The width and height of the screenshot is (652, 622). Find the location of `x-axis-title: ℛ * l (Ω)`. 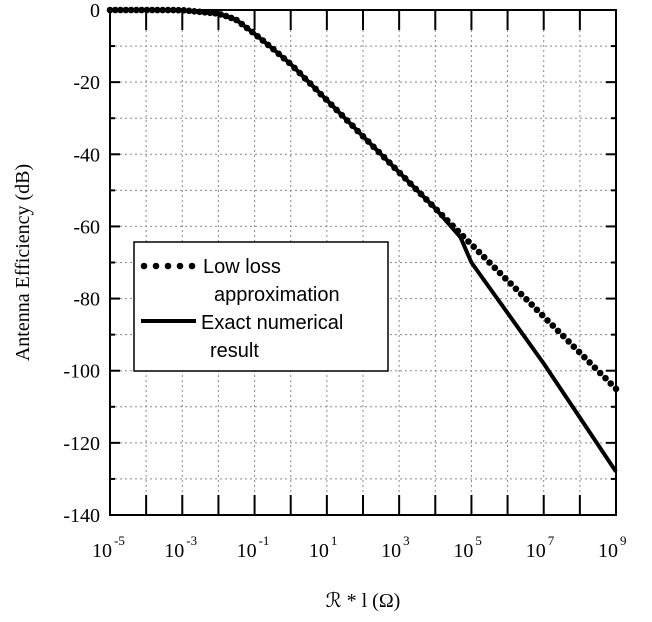

x-axis-title: ℛ * l (Ω) is located at coordinates (363, 601).